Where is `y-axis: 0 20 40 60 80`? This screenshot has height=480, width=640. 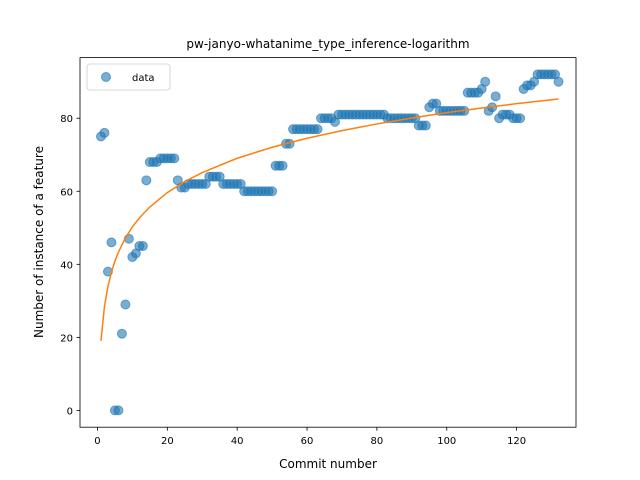
y-axis: 0 20 40 60 80 is located at coordinates (70, 265).